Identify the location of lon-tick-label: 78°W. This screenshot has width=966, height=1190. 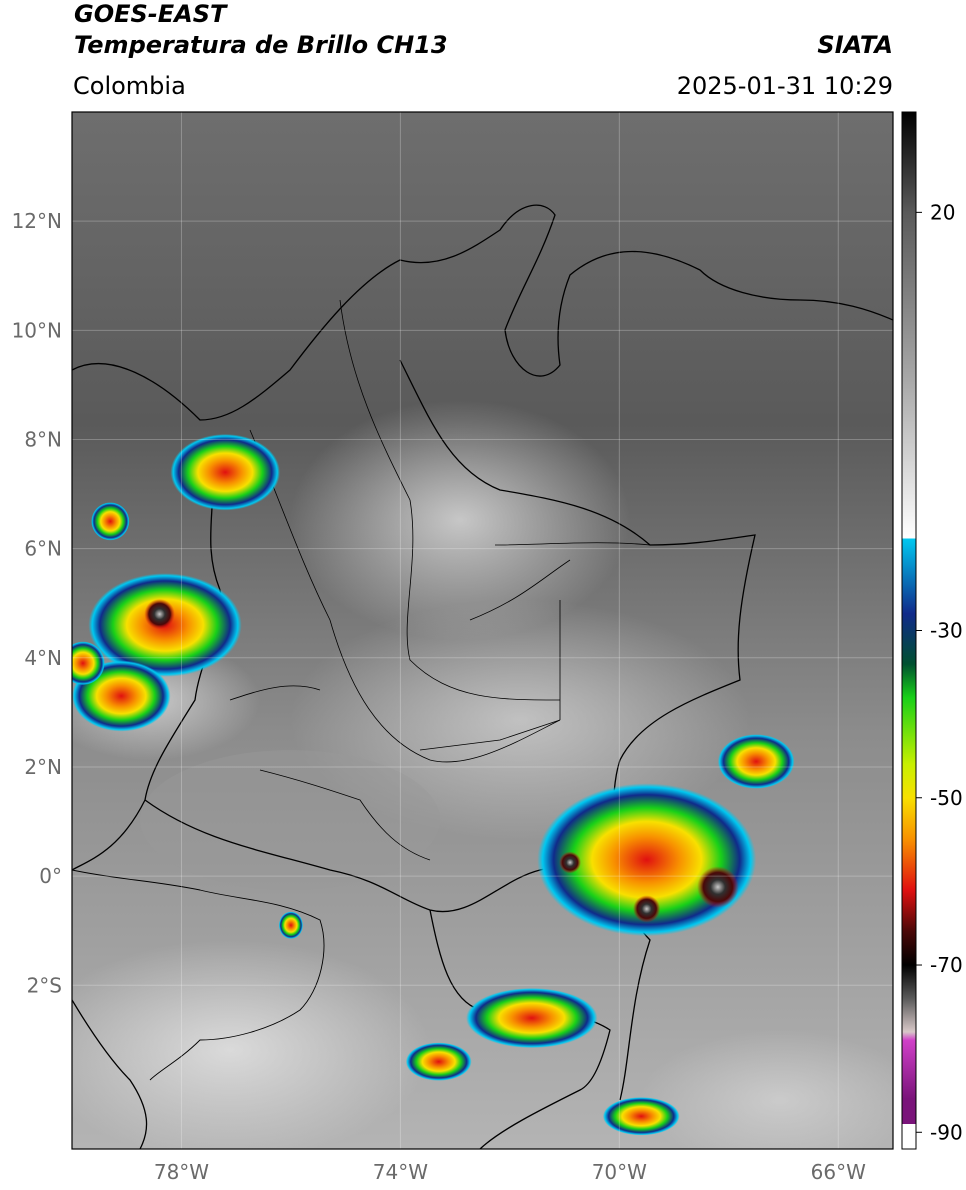
(181, 1172).